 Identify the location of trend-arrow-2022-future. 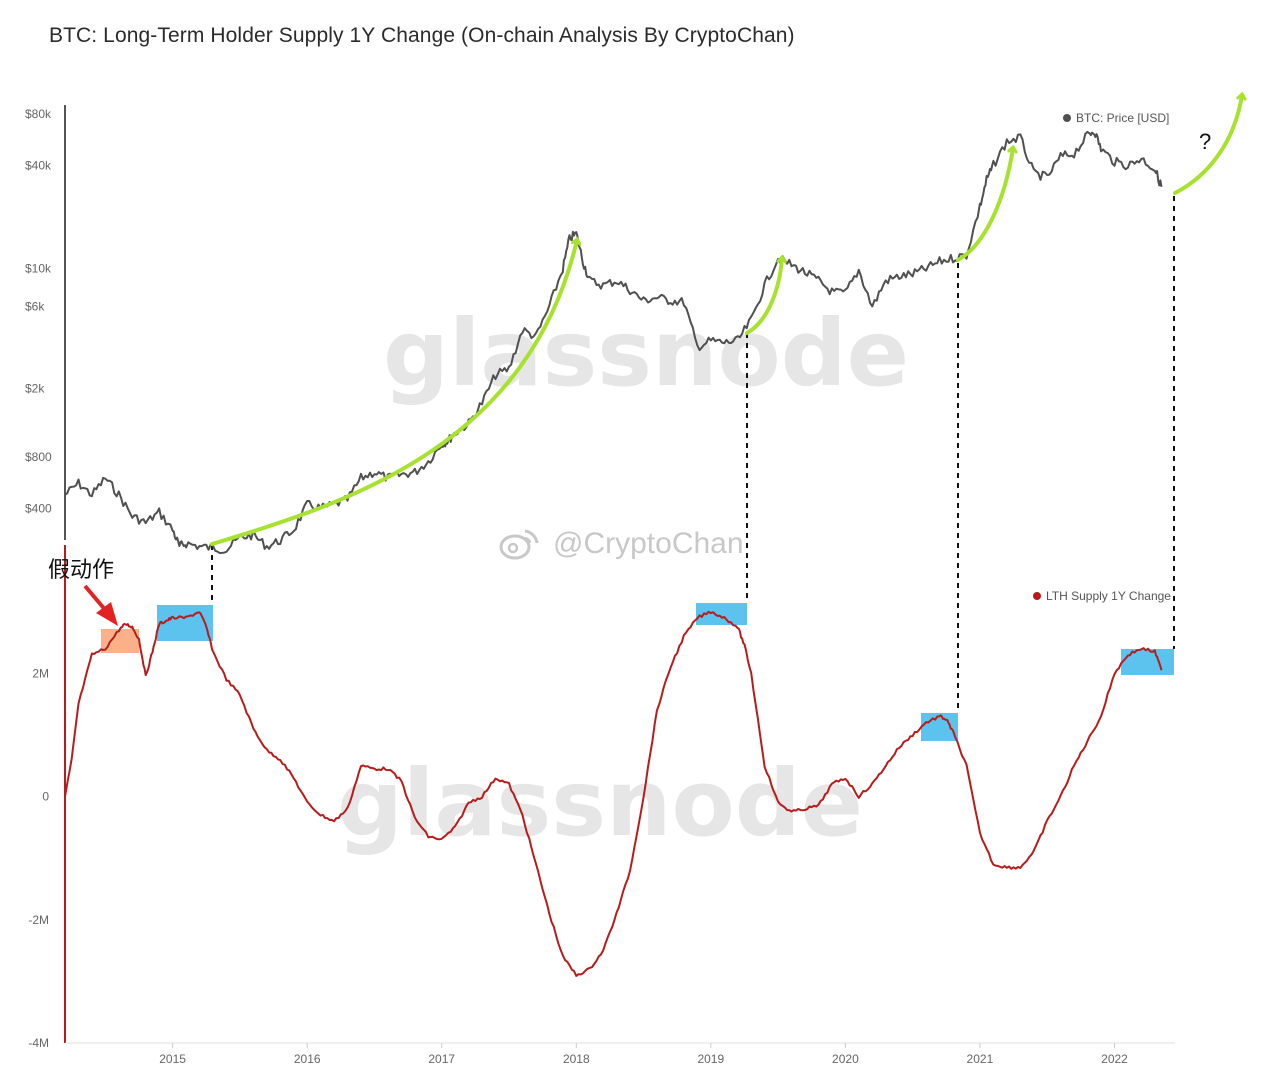
(1207, 145).